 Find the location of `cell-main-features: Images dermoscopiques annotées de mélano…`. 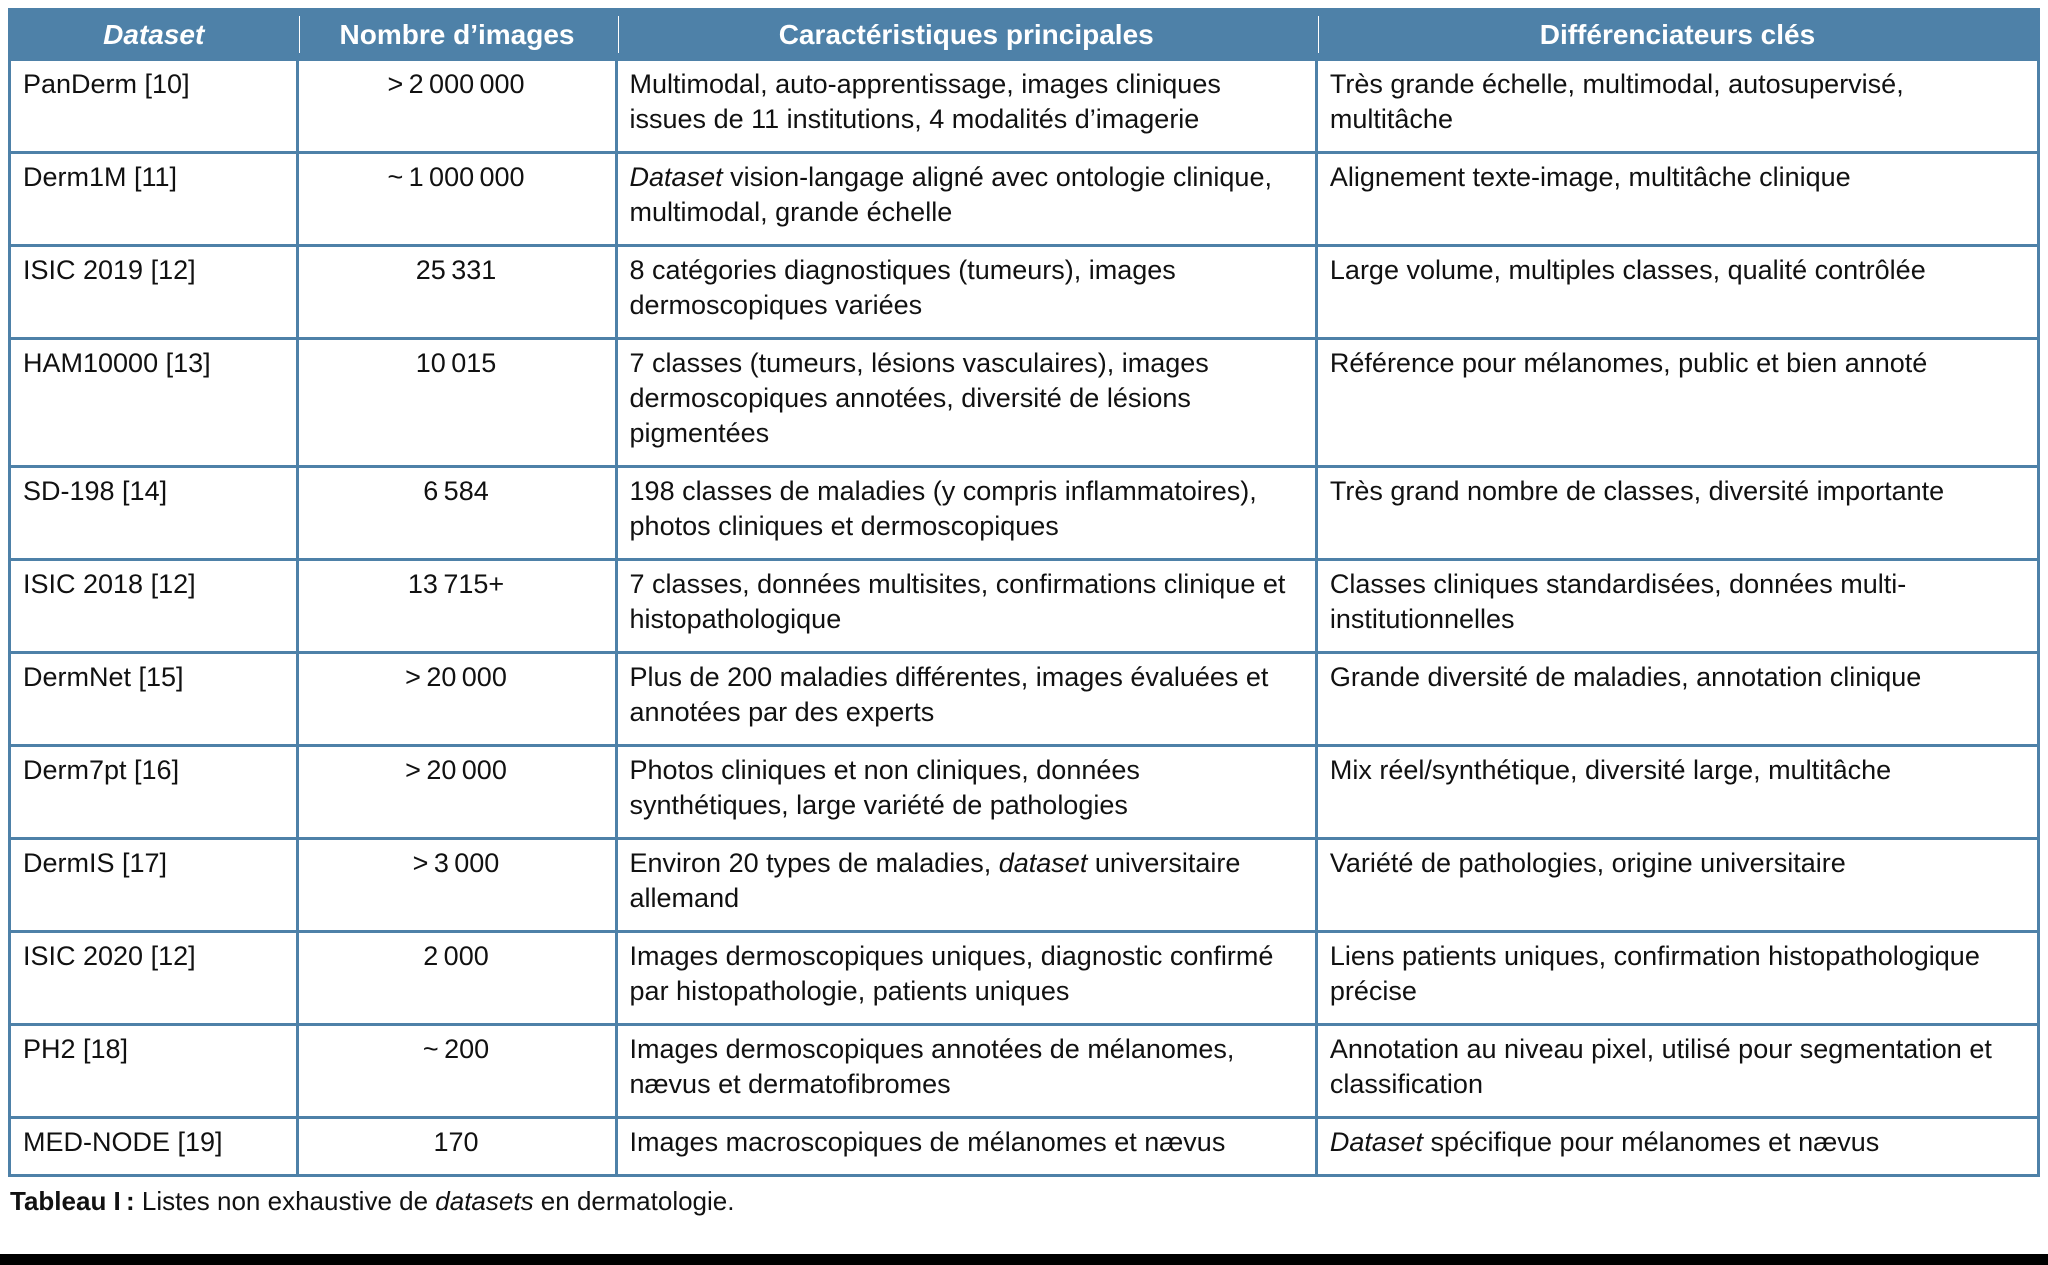

cell-main-features: Images dermoscopiques annotées de mélano… is located at coordinates (966, 1071).